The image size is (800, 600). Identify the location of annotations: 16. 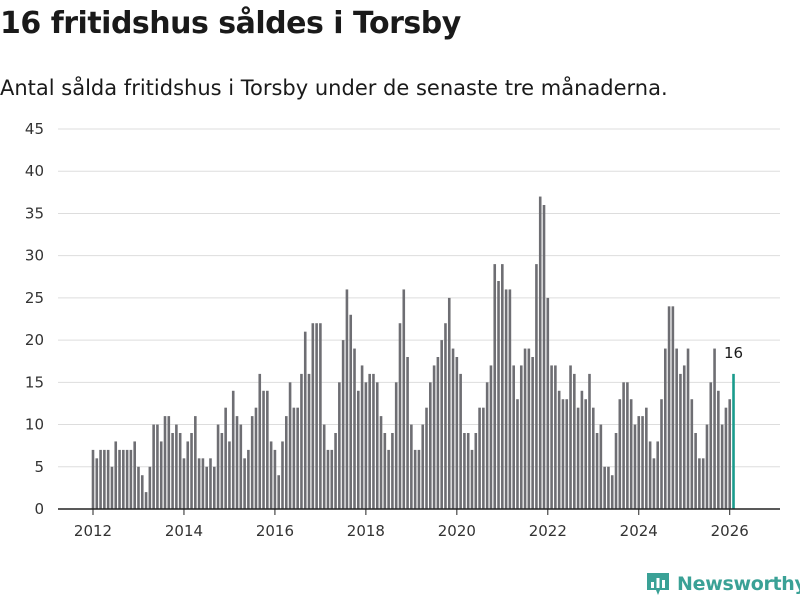
(733, 353).